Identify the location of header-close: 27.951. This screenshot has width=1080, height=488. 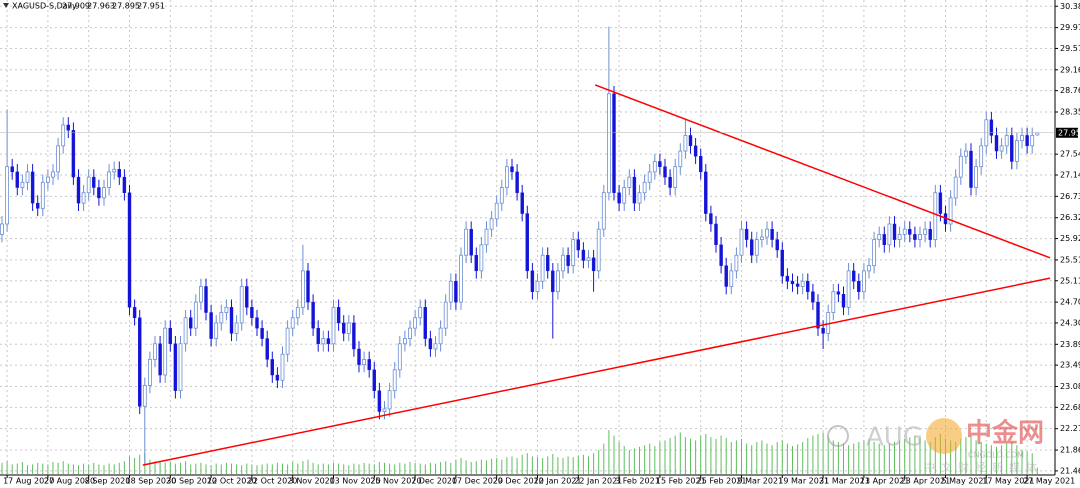
(151, 6).